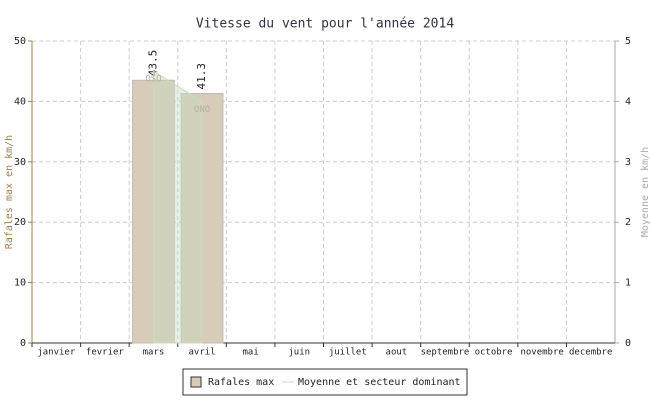 The height and width of the screenshot is (400, 650). What do you see at coordinates (241, 382) in the screenshot?
I see `legend-label: Rafales max` at bounding box center [241, 382].